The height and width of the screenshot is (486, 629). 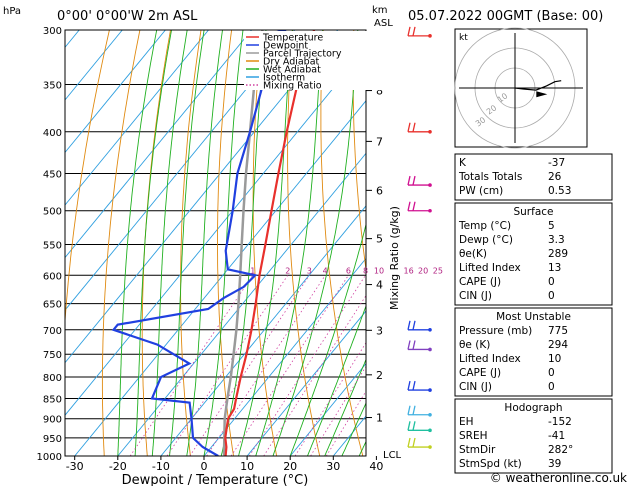 I want to click on index-label: StmSpd (kt), so click(x=490, y=464).